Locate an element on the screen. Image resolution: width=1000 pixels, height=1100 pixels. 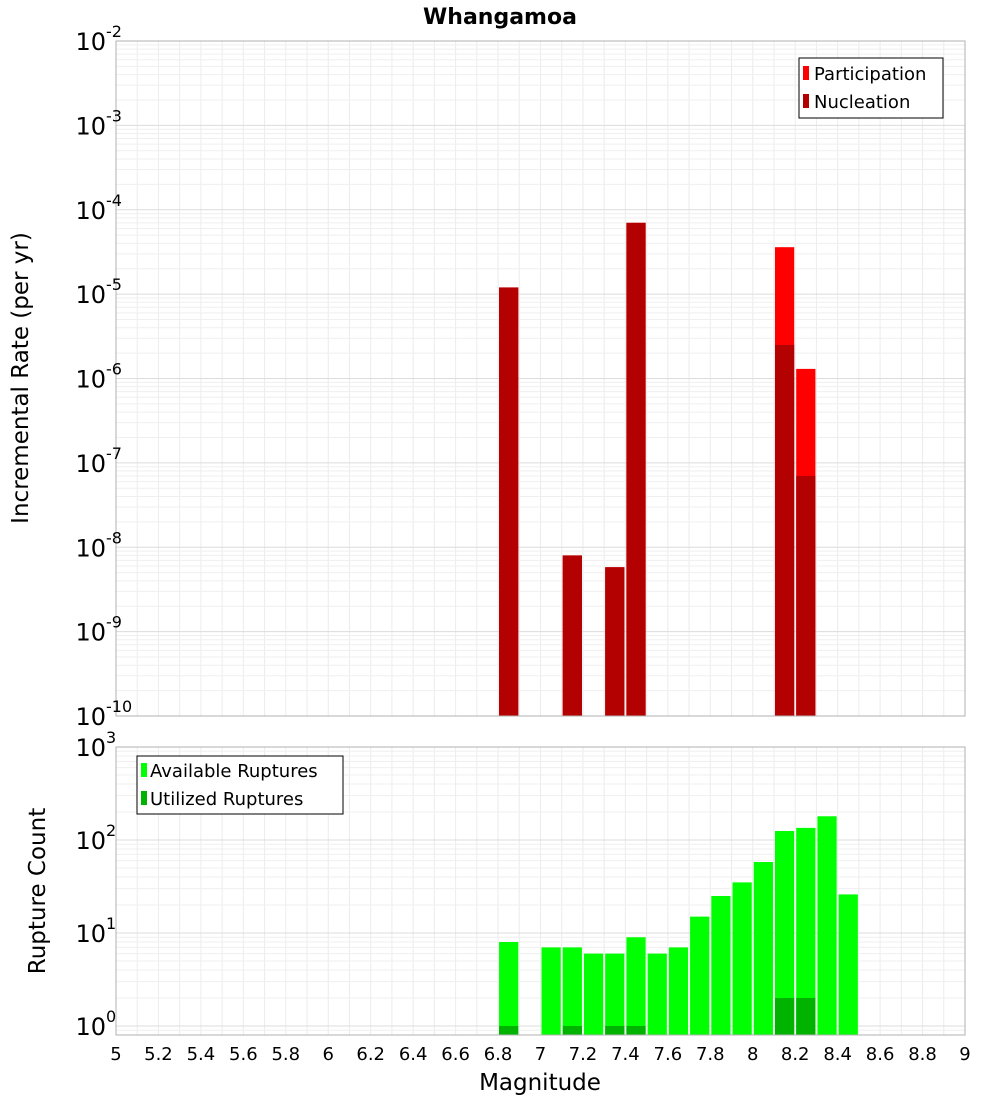
top-y-tick: 10 -9 is located at coordinates (98, 630).